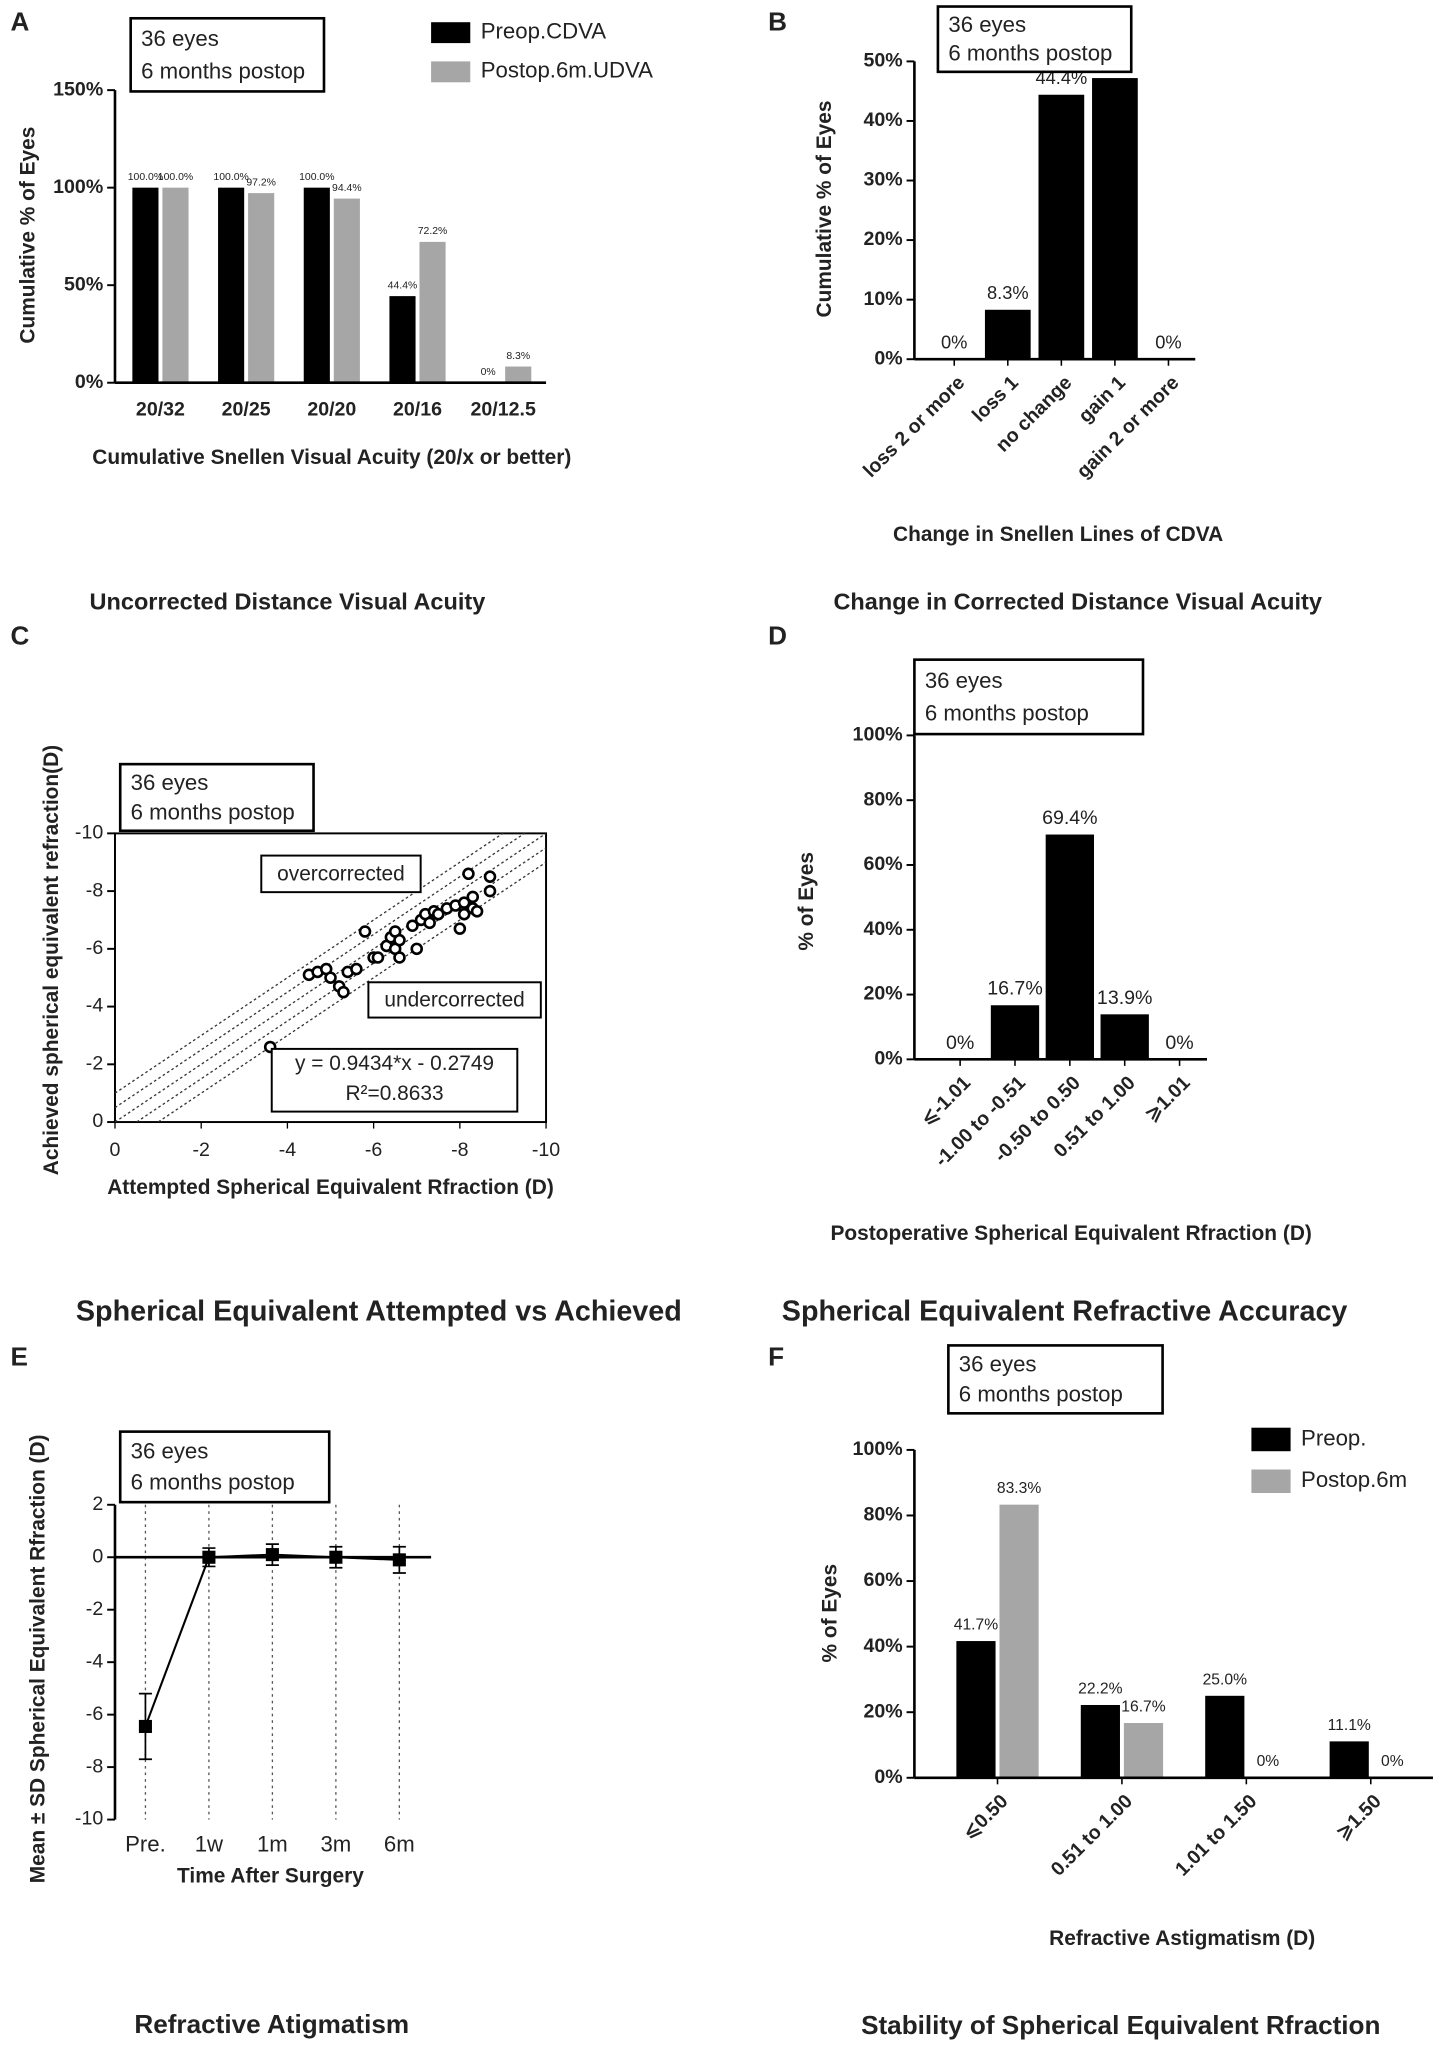 This screenshot has width=1450, height=2056. I want to click on value-label: 25.0%, so click(1225, 1679).